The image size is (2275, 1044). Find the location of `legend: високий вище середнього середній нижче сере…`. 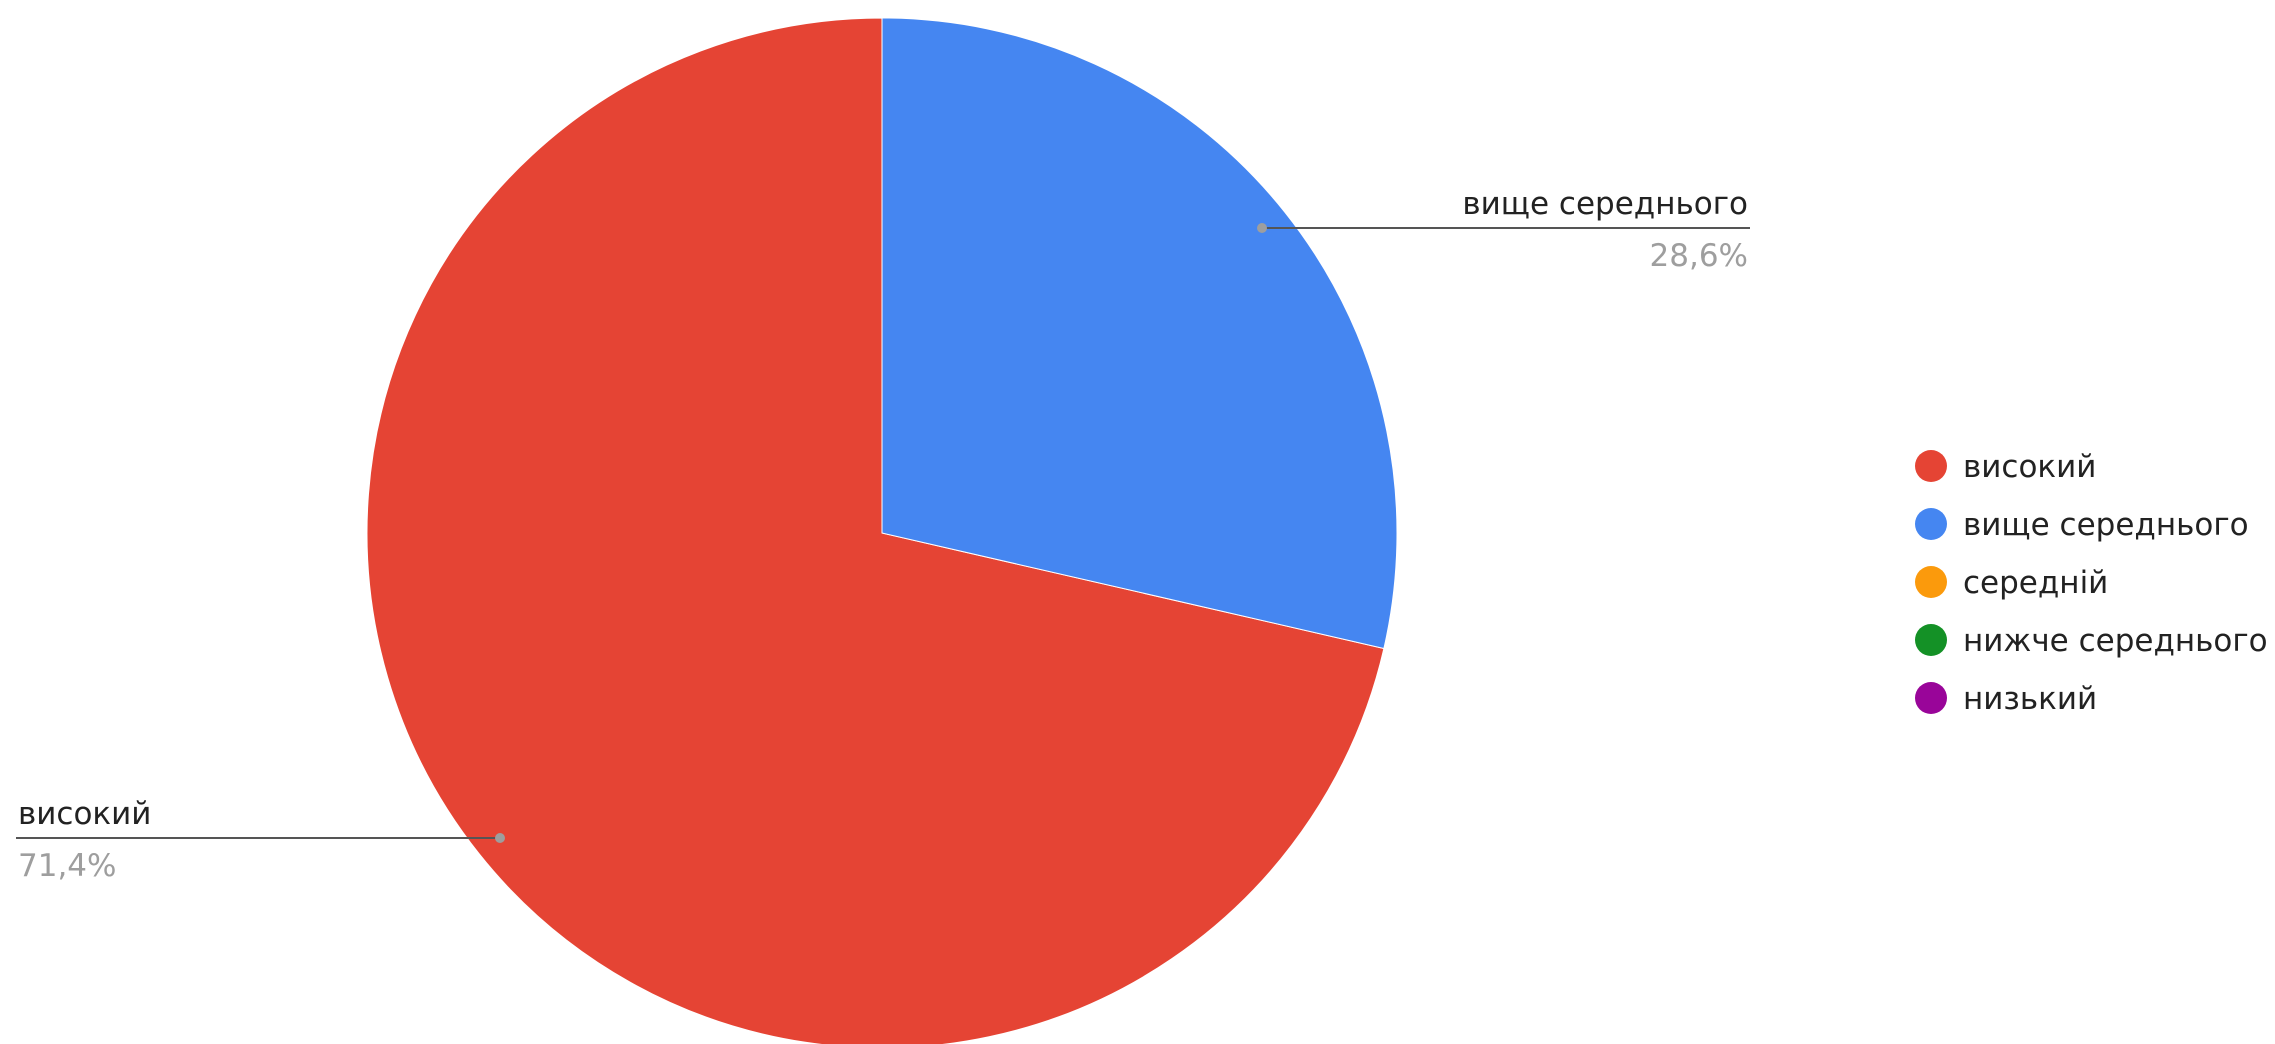

legend: високий вище середнього середній нижче сере… is located at coordinates (2091, 583).